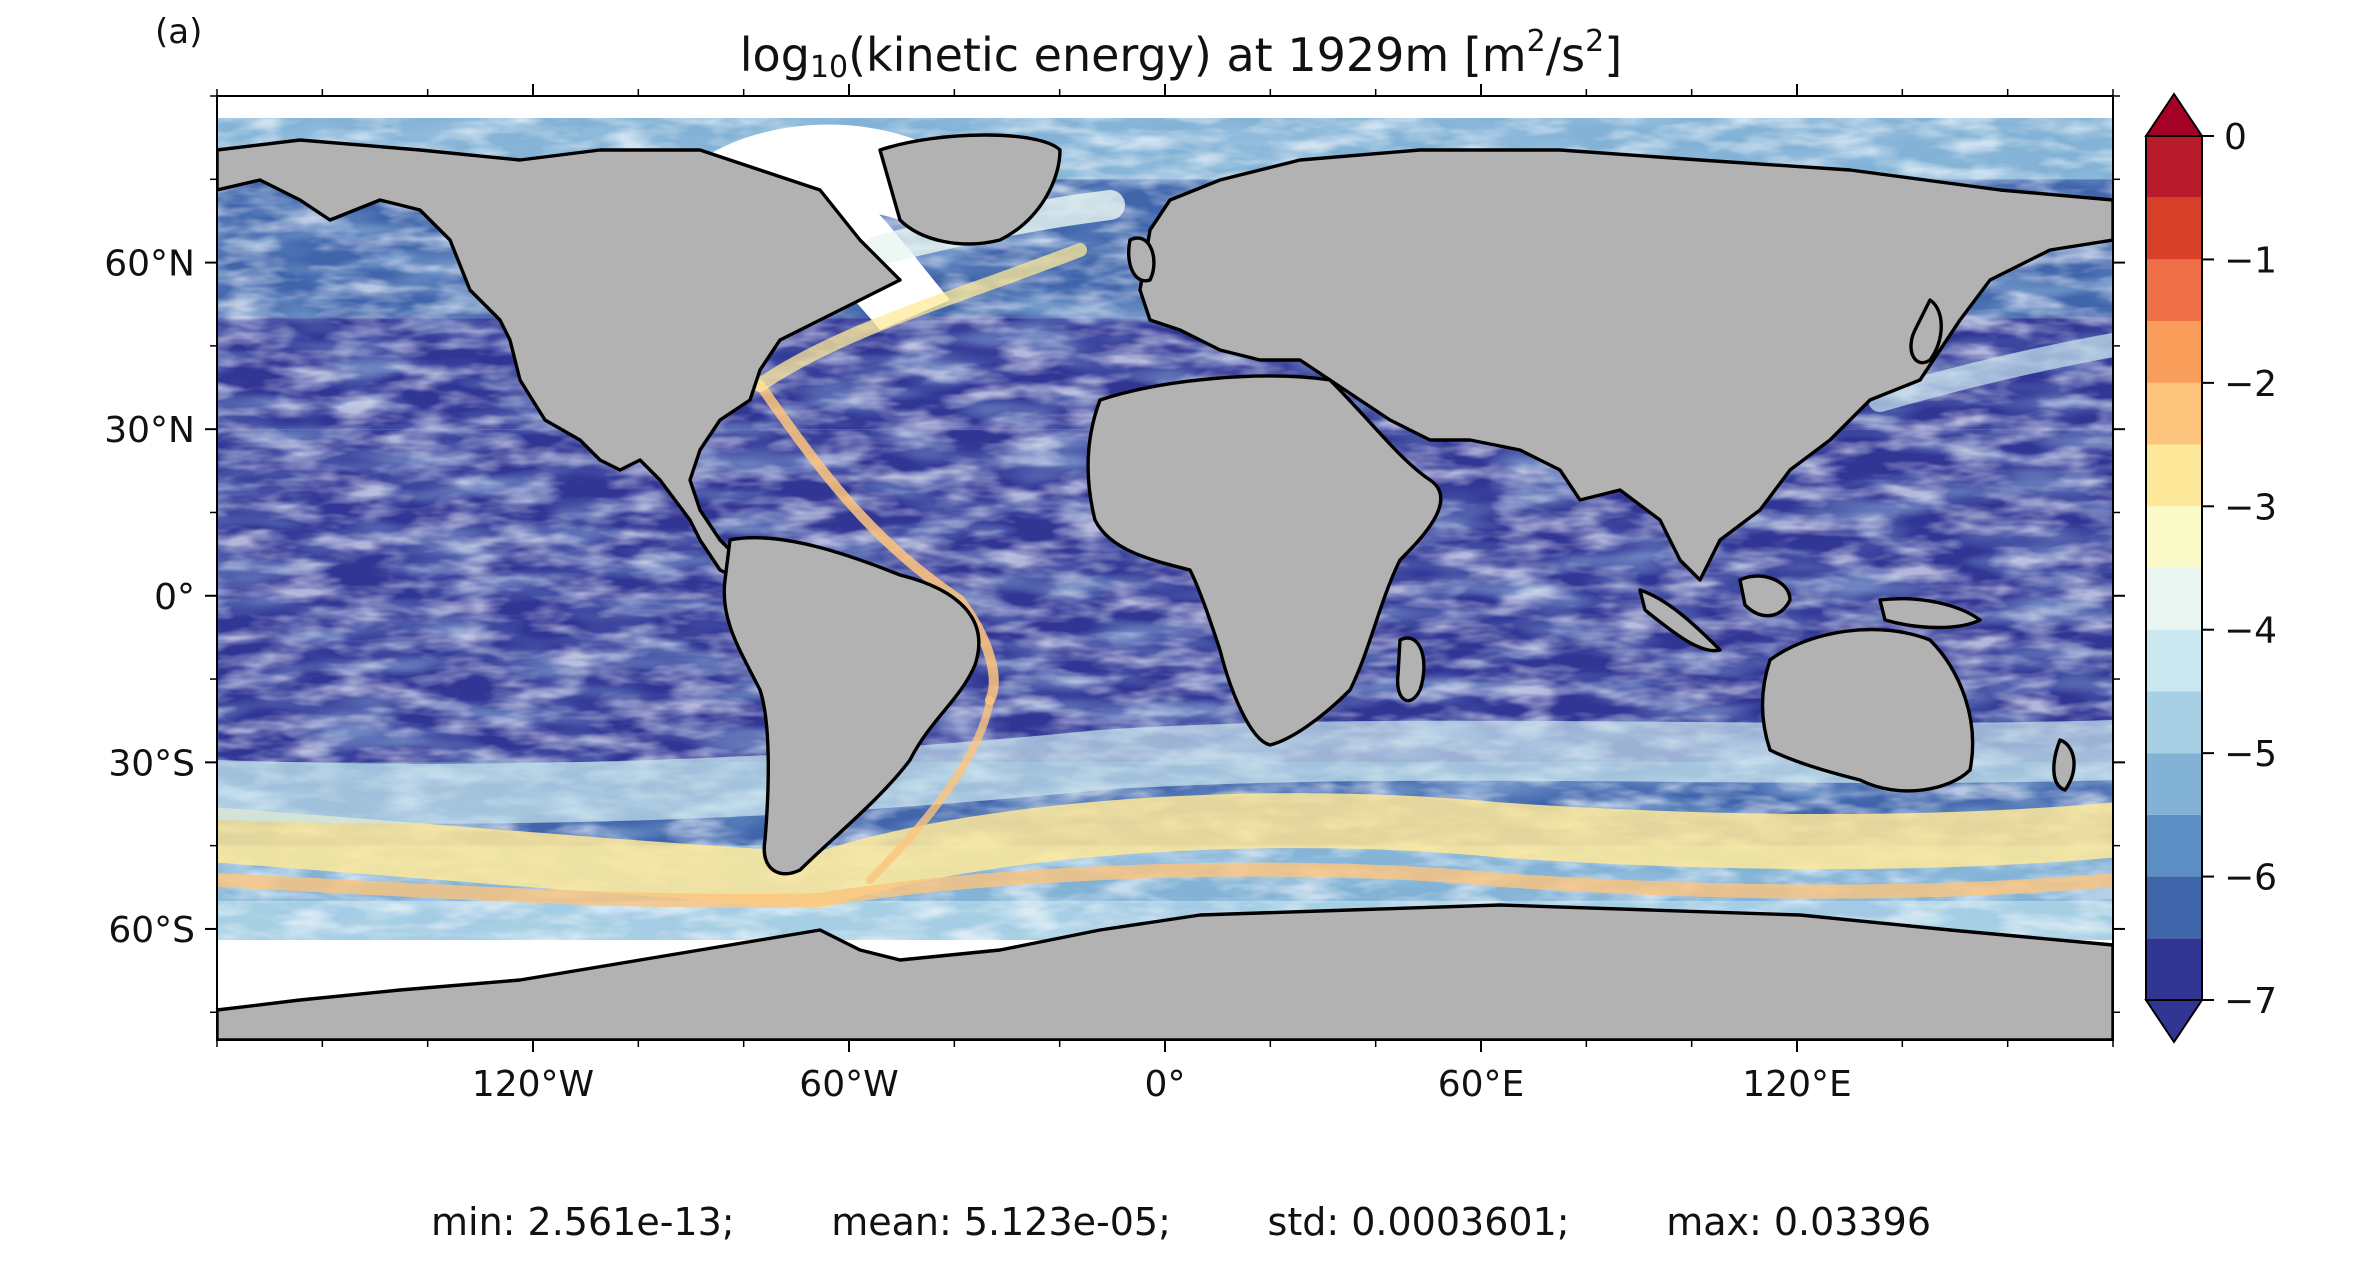 The image size is (2362, 1263). Describe the element at coordinates (149, 430) in the screenshot. I see `lat-tick-label: 30°N` at that location.